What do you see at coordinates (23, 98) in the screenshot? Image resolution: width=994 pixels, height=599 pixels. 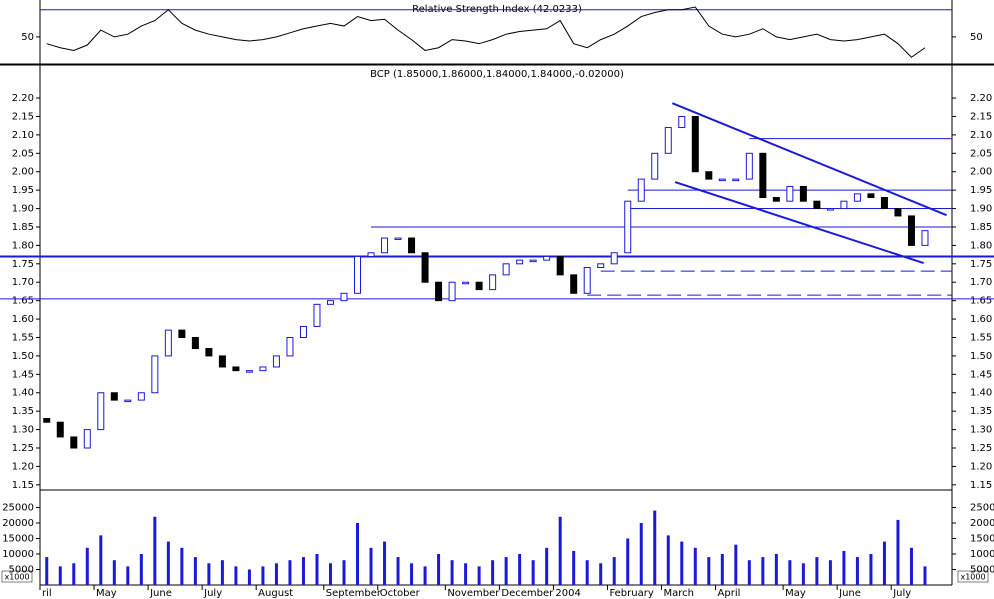 I see `y-tick-label: 2.20` at bounding box center [23, 98].